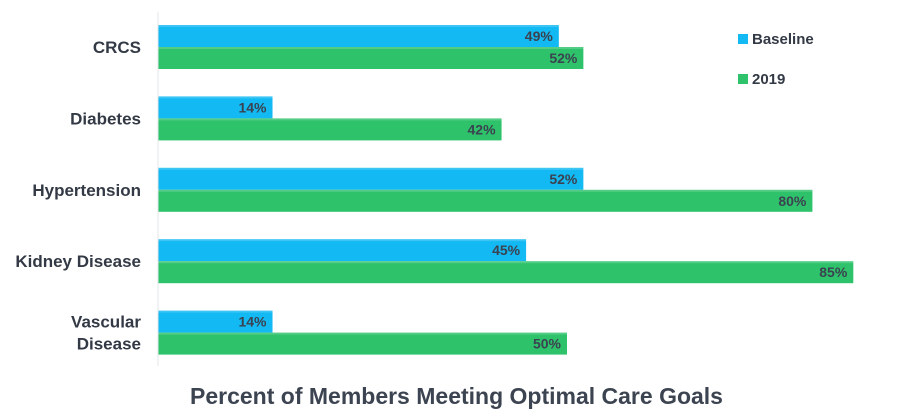 The image size is (913, 417). Describe the element at coordinates (743, 39) in the screenshot. I see `legend-swatch-baseline` at that location.